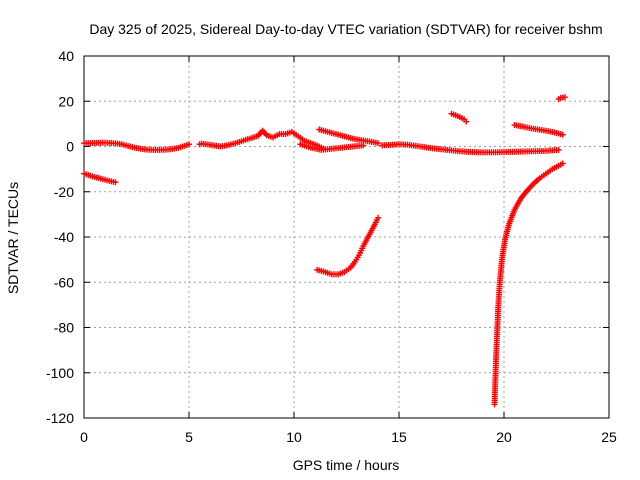  What do you see at coordinates (66, 101) in the screenshot?
I see `y-tick-label: 20` at bounding box center [66, 101].